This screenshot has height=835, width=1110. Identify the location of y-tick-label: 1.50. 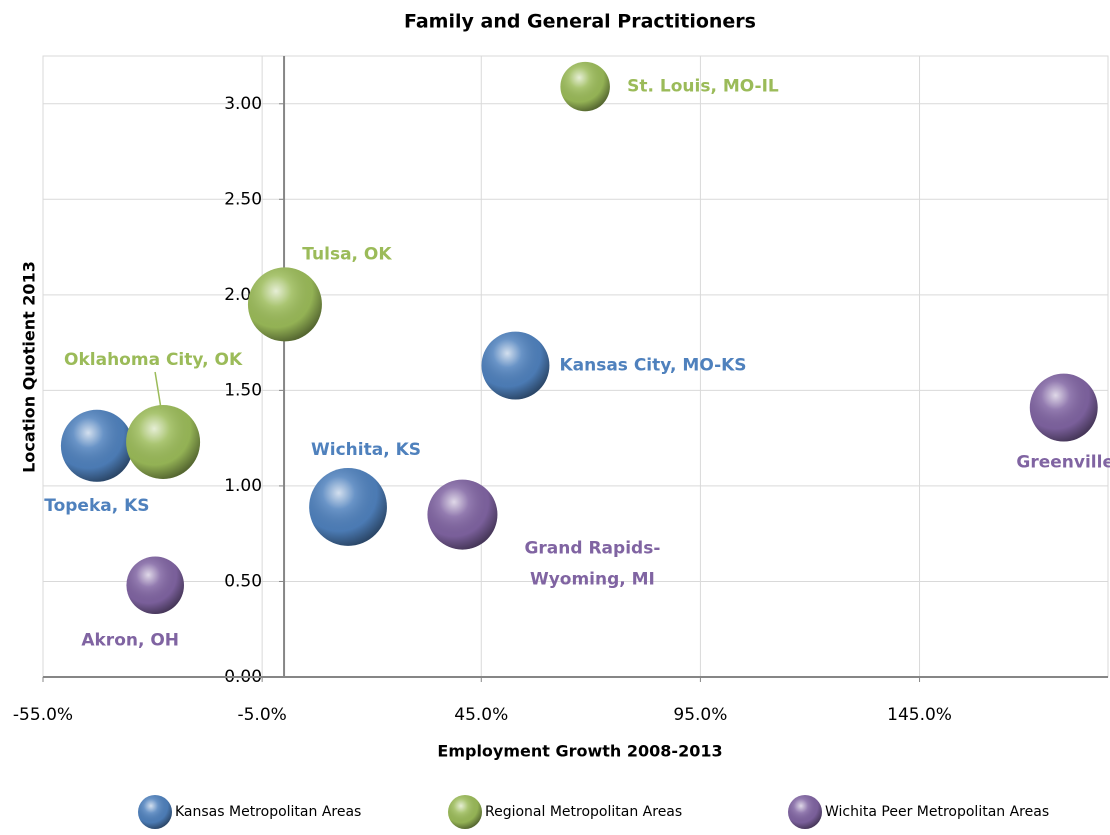
(243, 390).